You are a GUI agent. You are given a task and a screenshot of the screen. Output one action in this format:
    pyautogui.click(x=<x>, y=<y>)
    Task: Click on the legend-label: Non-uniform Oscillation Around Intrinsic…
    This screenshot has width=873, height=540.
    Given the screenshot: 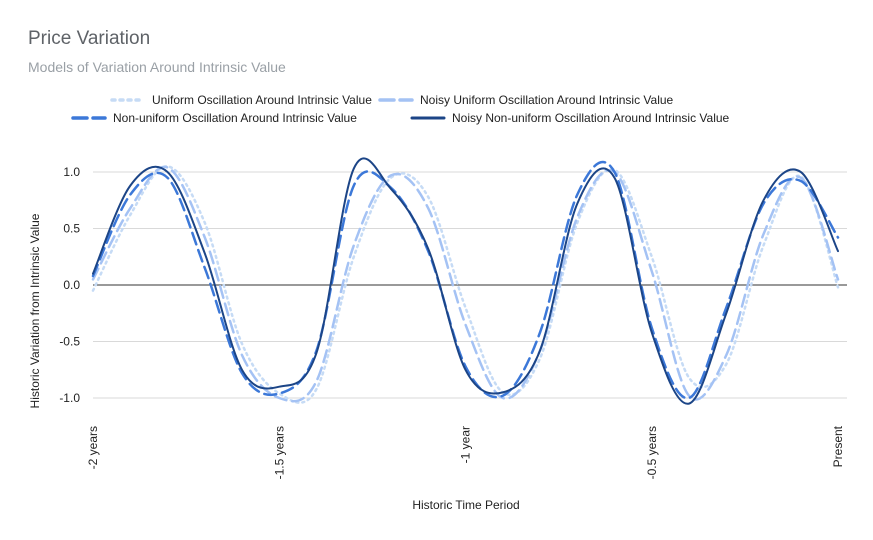 What is the action you would take?
    pyautogui.click(x=235, y=118)
    